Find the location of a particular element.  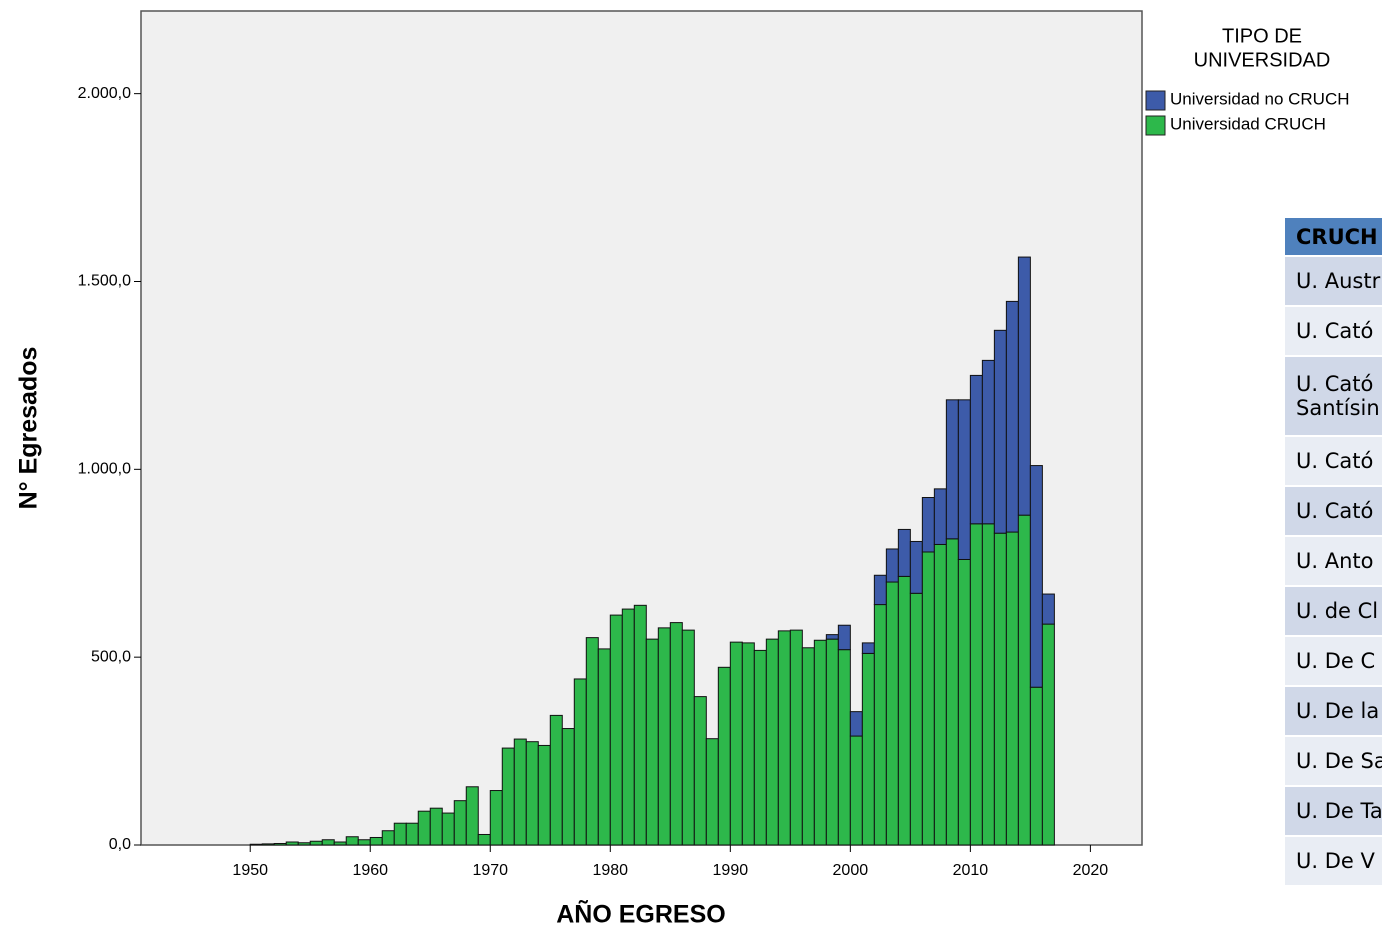

table-row: U. De C is located at coordinates (1333, 662).